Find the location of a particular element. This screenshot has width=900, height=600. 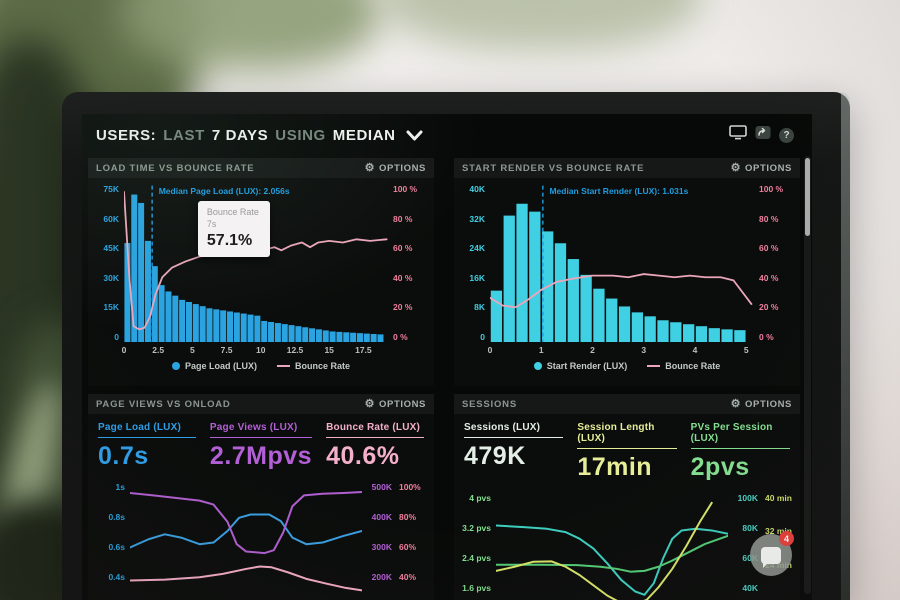

metric-value: 17min is located at coordinates (615, 467).